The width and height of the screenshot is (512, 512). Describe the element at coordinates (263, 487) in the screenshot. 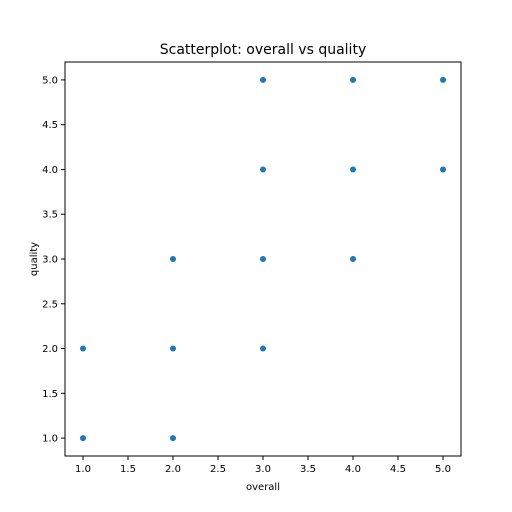

I see `x-axis-label: overall` at that location.